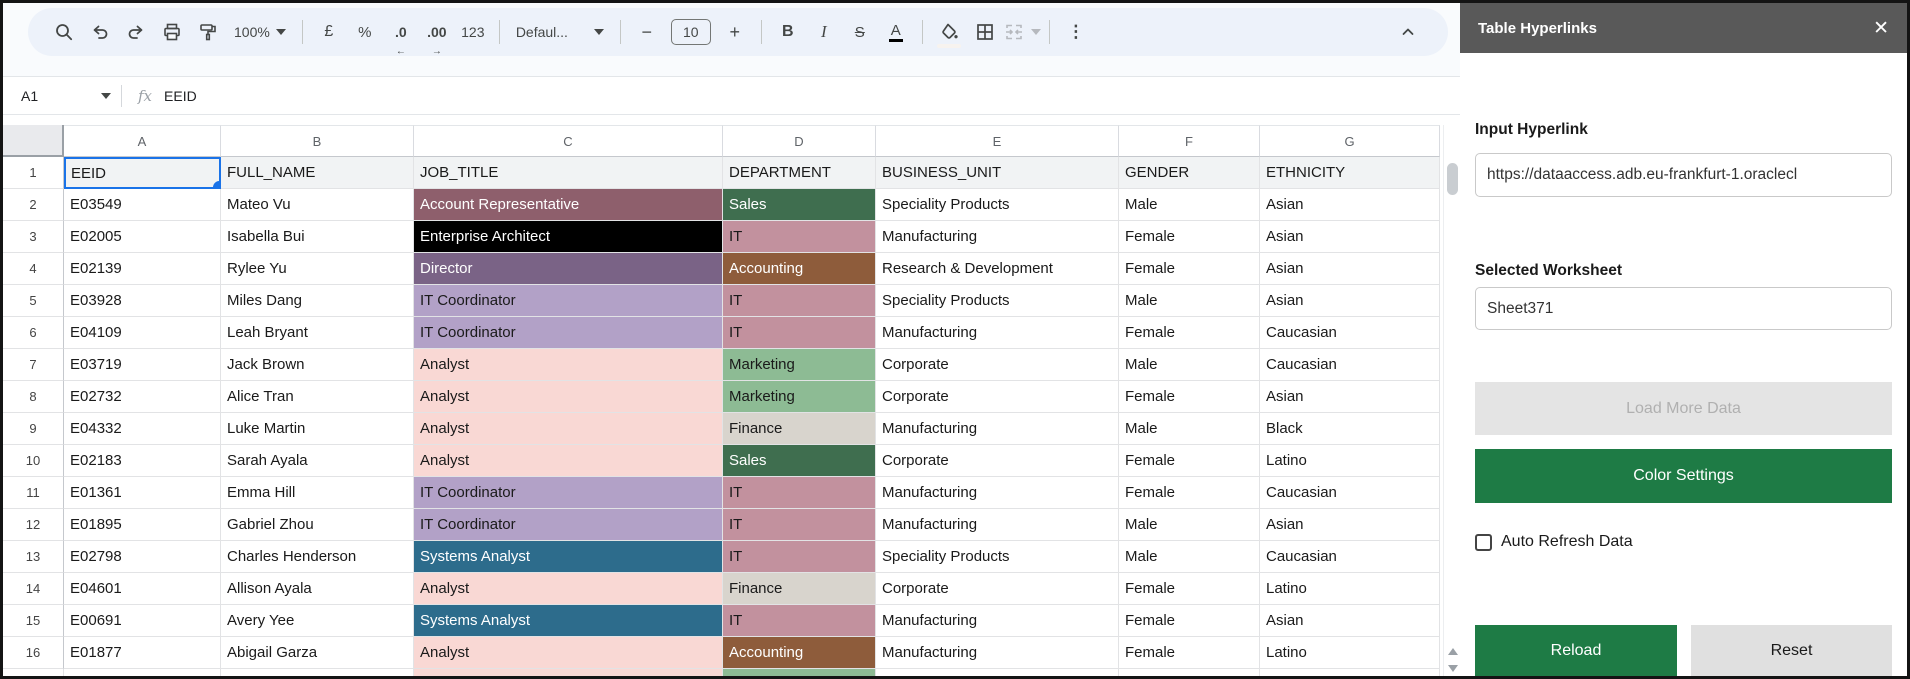 This screenshot has width=1910, height=679. I want to click on number-format-button: 123, so click(473, 32).